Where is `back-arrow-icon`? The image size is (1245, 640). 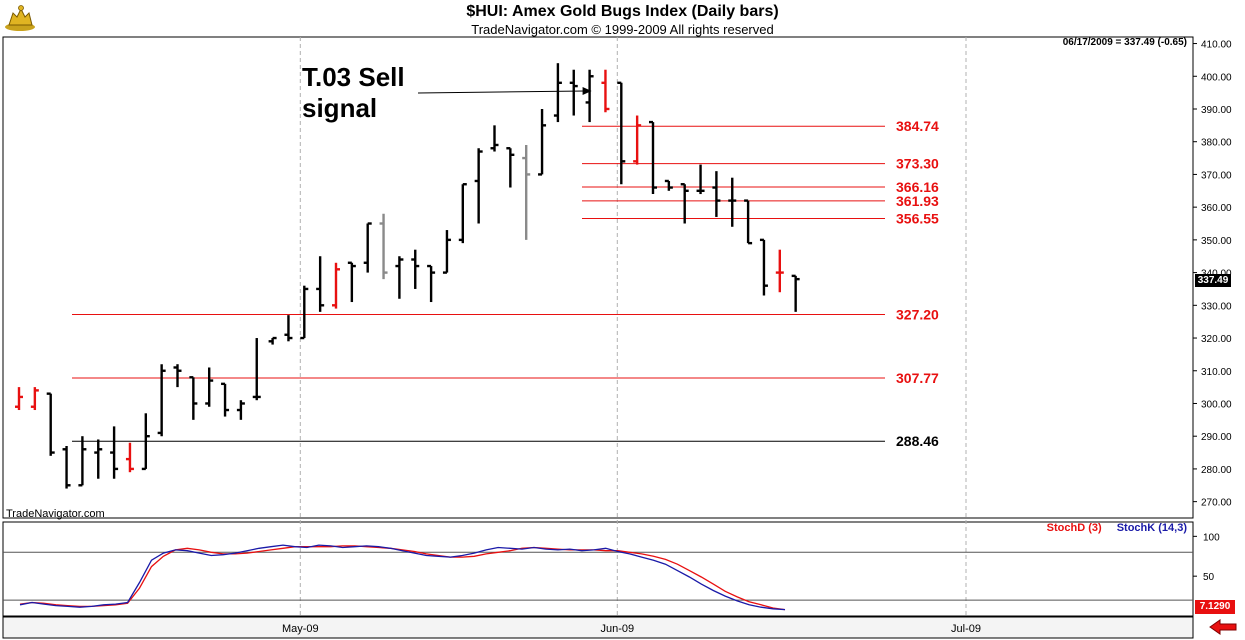
back-arrow-icon is located at coordinates (1223, 627).